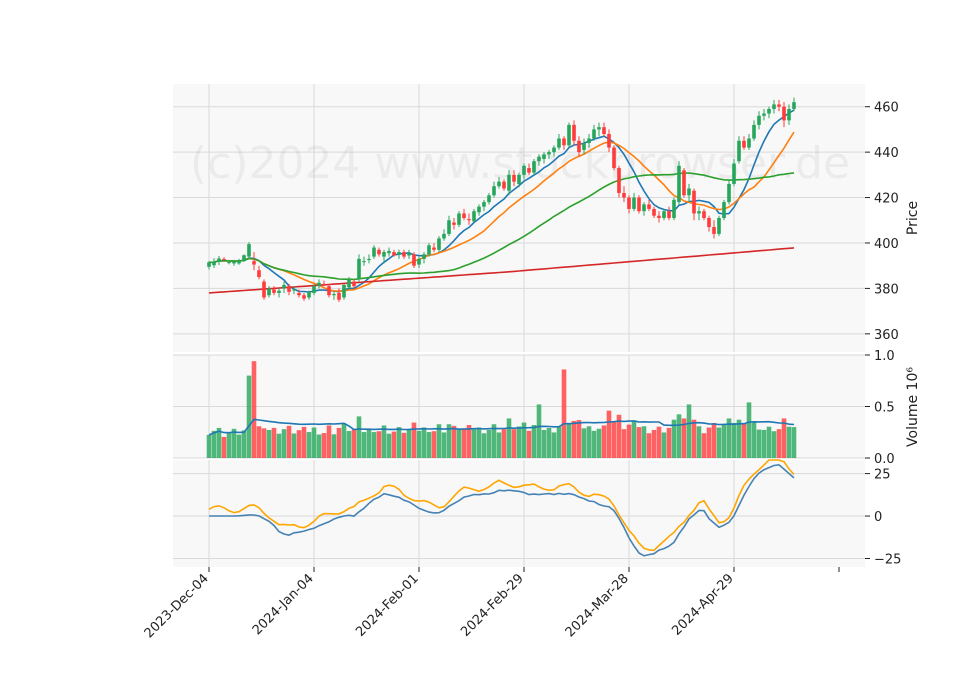  Describe the element at coordinates (702, 604) in the screenshot. I see `x-tick-label: 2024-Apr-29` at that location.